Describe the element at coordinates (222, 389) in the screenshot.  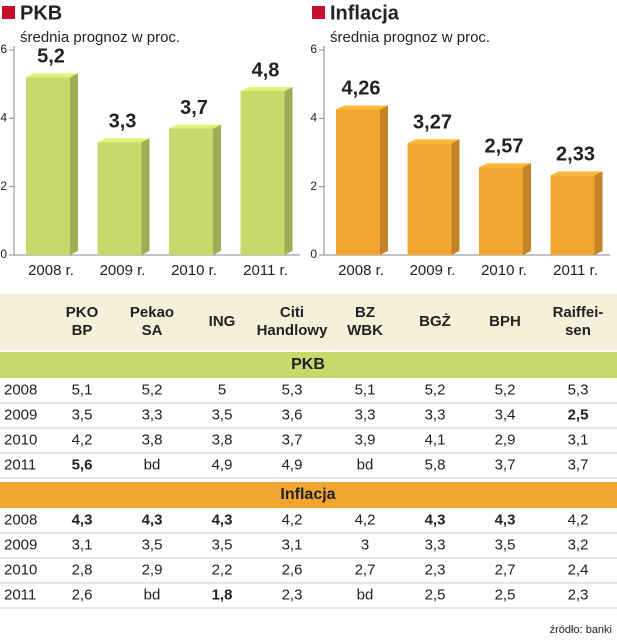
I see `table-cell: 5` at that location.